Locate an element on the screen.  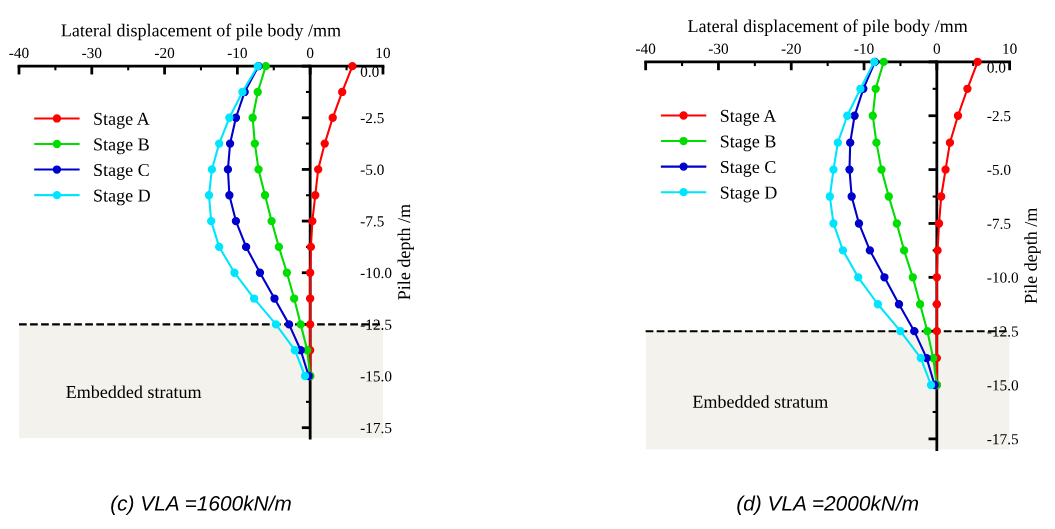
text: (d) VLA =2000kN/m is located at coordinates (828, 505).